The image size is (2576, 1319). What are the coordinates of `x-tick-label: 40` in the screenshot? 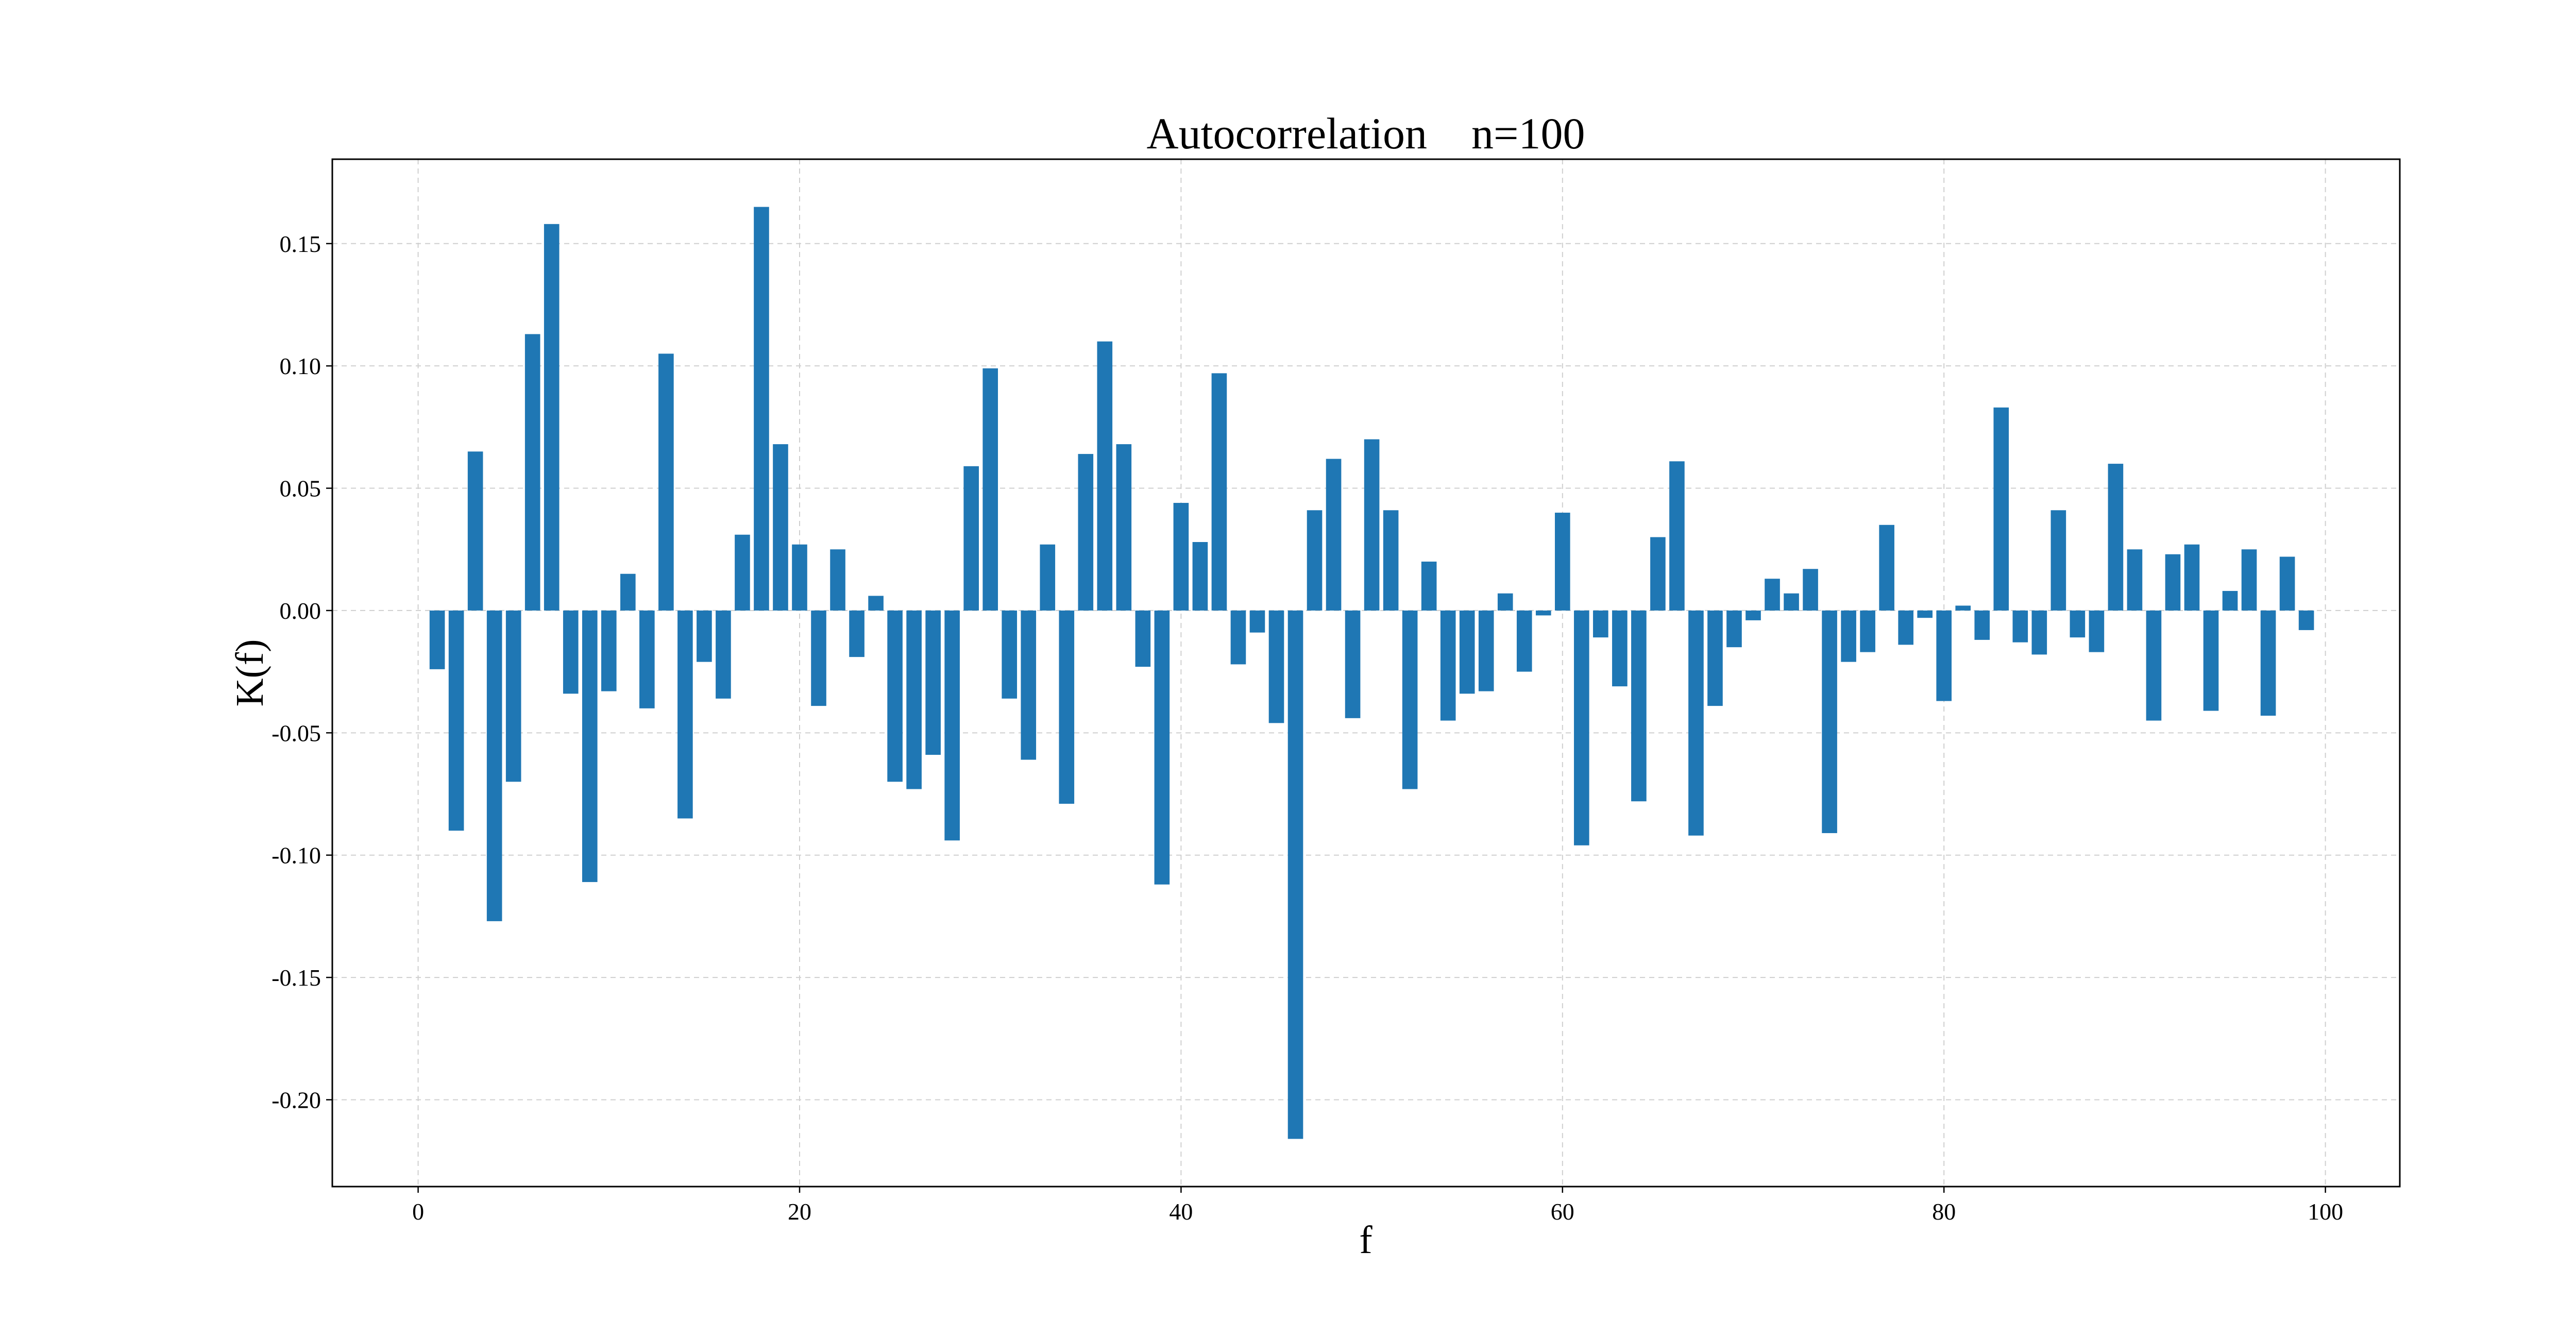 It's located at (1181, 1212).